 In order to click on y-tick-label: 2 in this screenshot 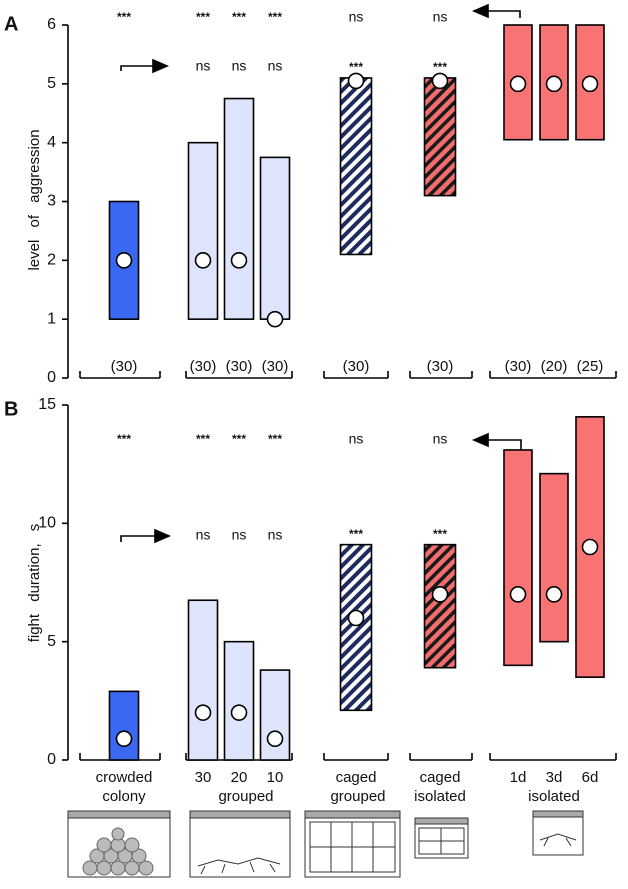, I will do `click(51, 260)`.